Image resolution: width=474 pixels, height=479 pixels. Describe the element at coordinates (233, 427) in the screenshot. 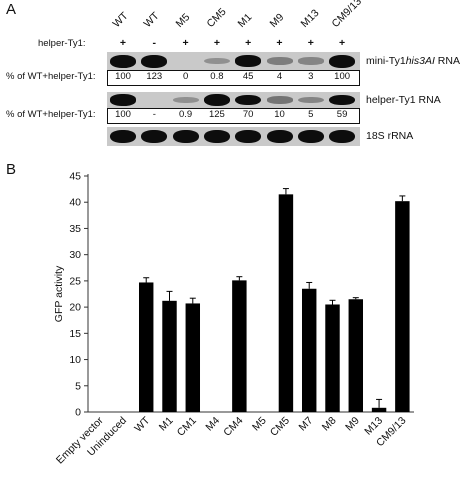

I see `x-tick-label: CM4` at that location.